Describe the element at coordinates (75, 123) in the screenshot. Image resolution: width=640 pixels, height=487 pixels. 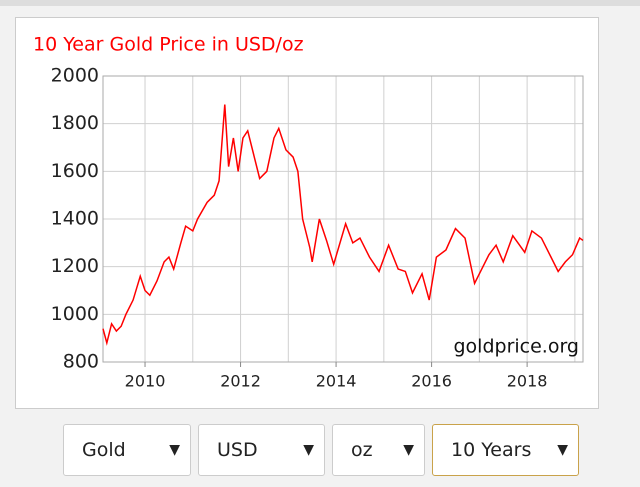
I see `y-tick-label: 1800` at that location.